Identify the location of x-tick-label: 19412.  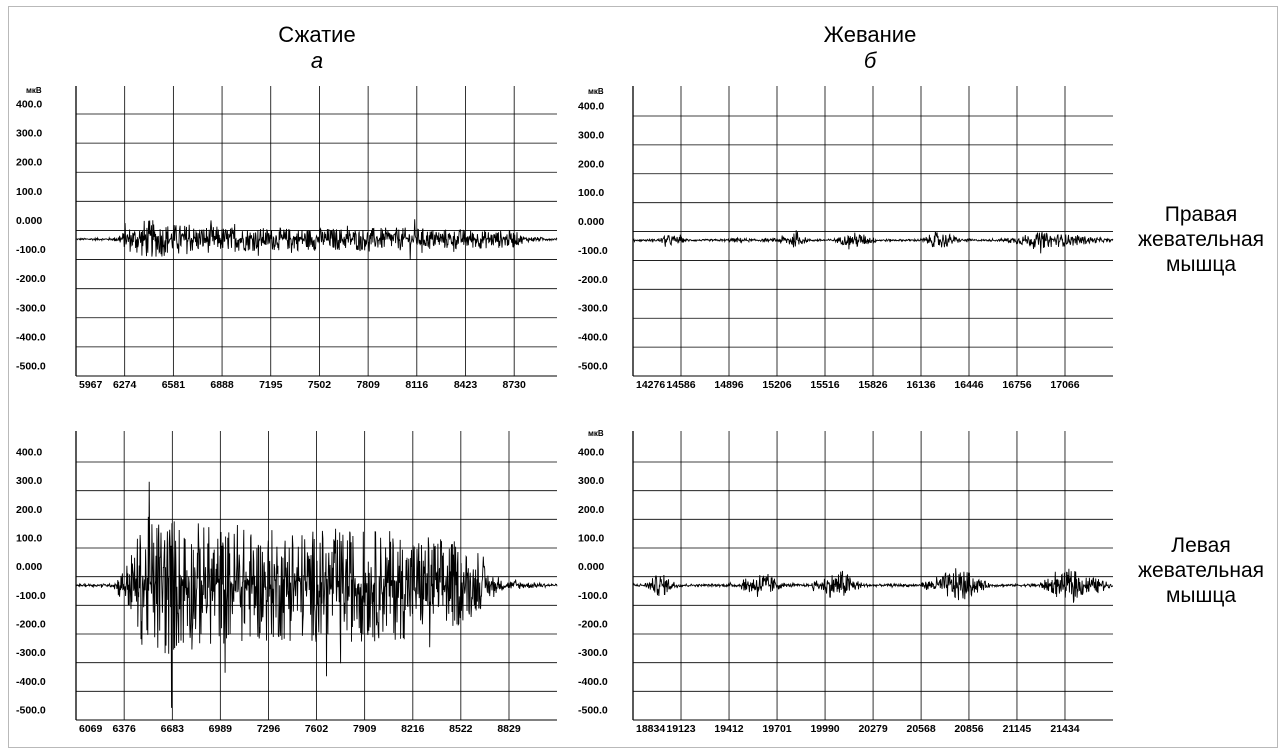
(728, 729).